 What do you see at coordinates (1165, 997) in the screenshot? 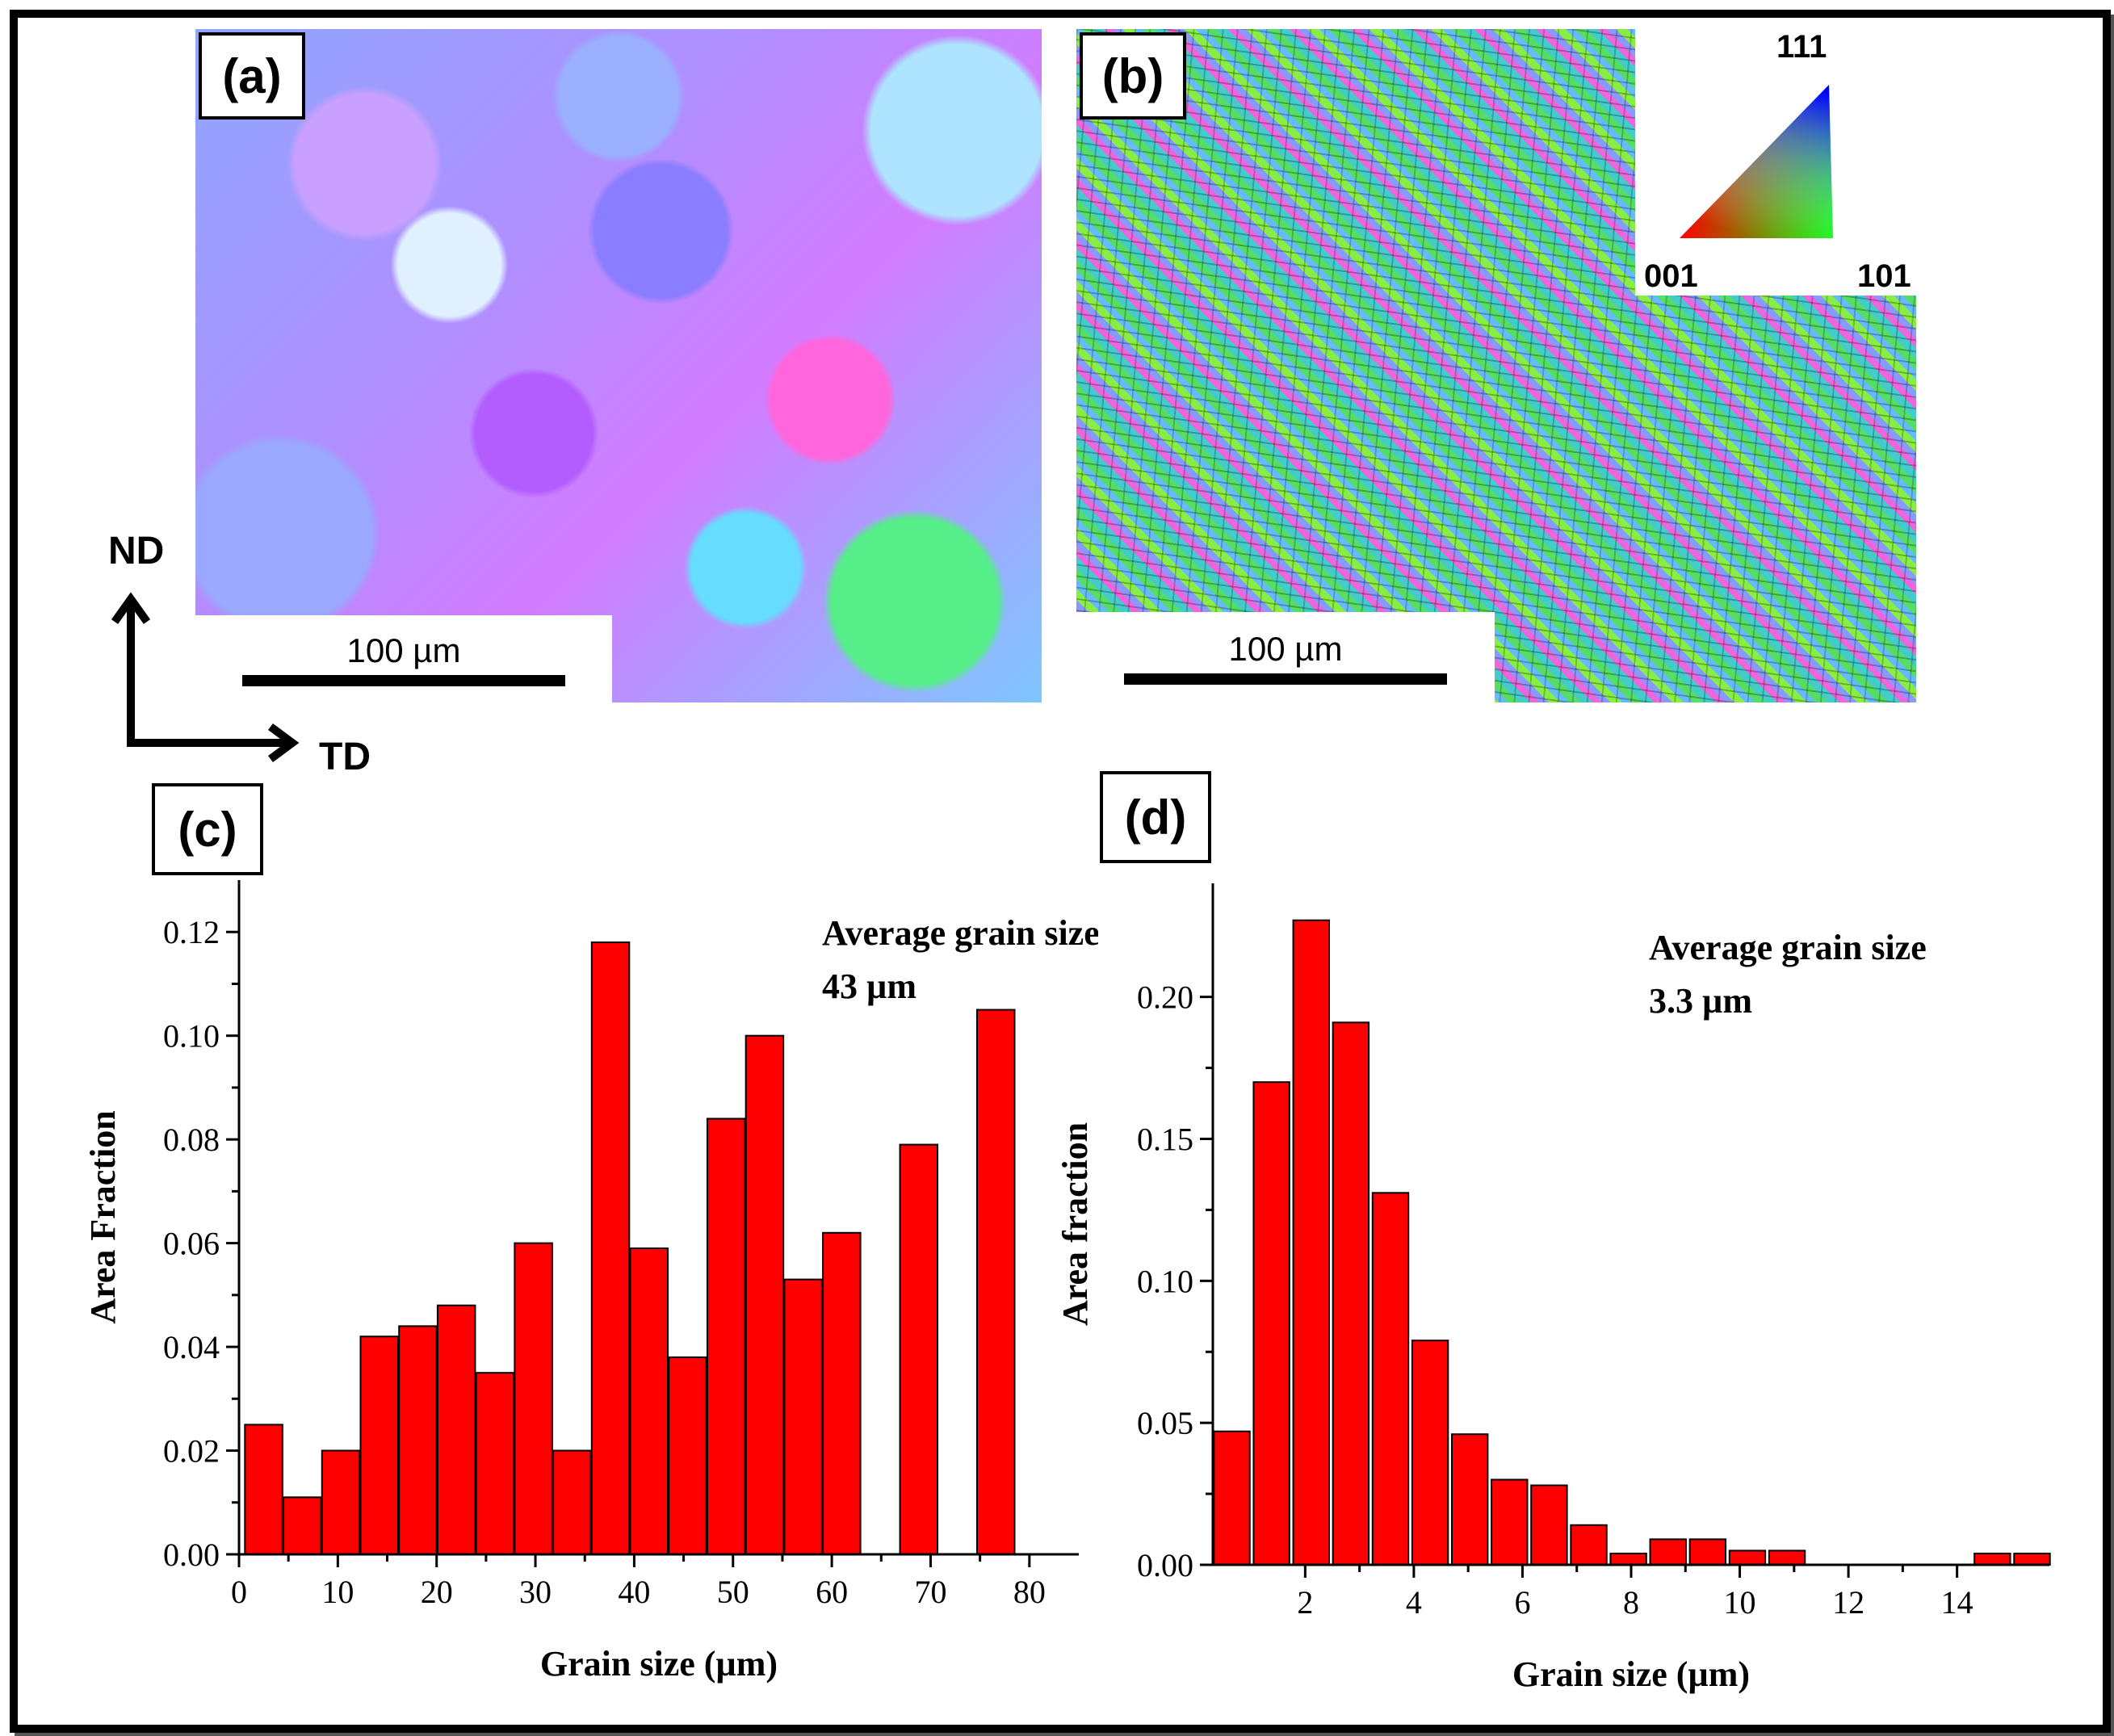
I see `y-tick-label: 0.20` at bounding box center [1165, 997].